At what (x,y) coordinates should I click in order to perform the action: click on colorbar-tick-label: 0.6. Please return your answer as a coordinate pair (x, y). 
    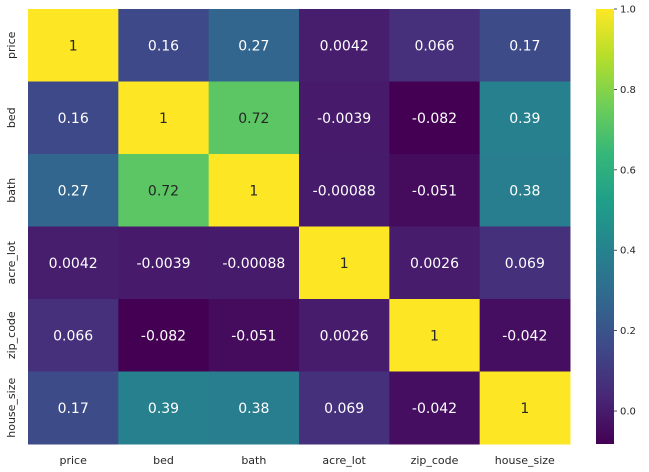
    Looking at the image, I should click on (628, 170).